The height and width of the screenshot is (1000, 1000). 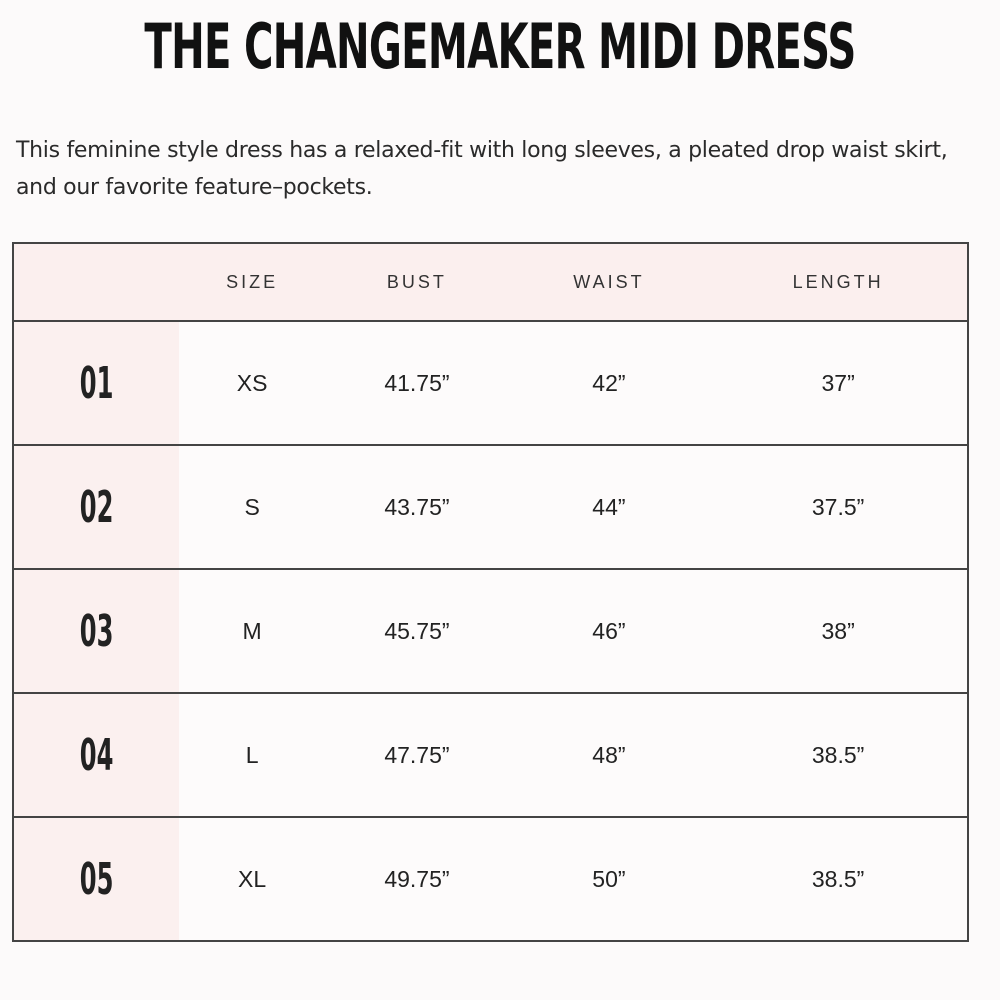 I want to click on cell-length: 37”, so click(x=838, y=382).